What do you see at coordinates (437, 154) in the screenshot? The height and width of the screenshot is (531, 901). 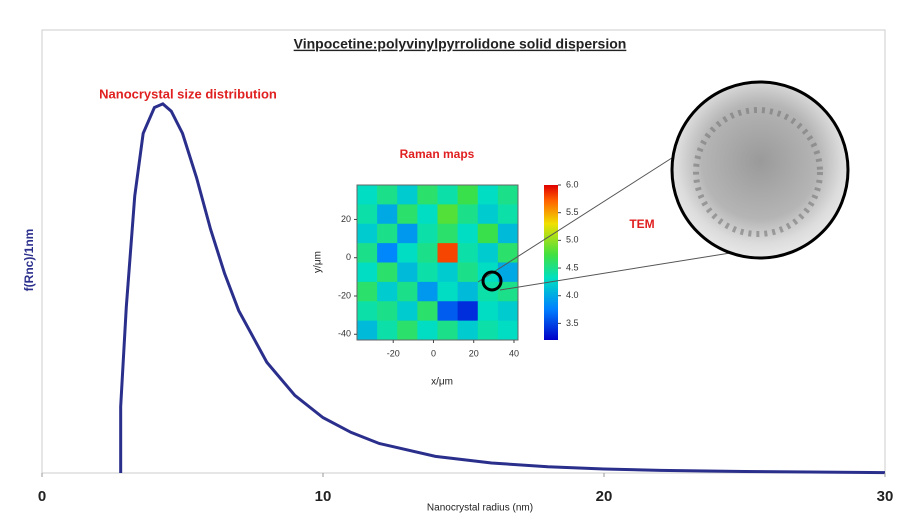 I see `inset-title: Raman maps` at bounding box center [437, 154].